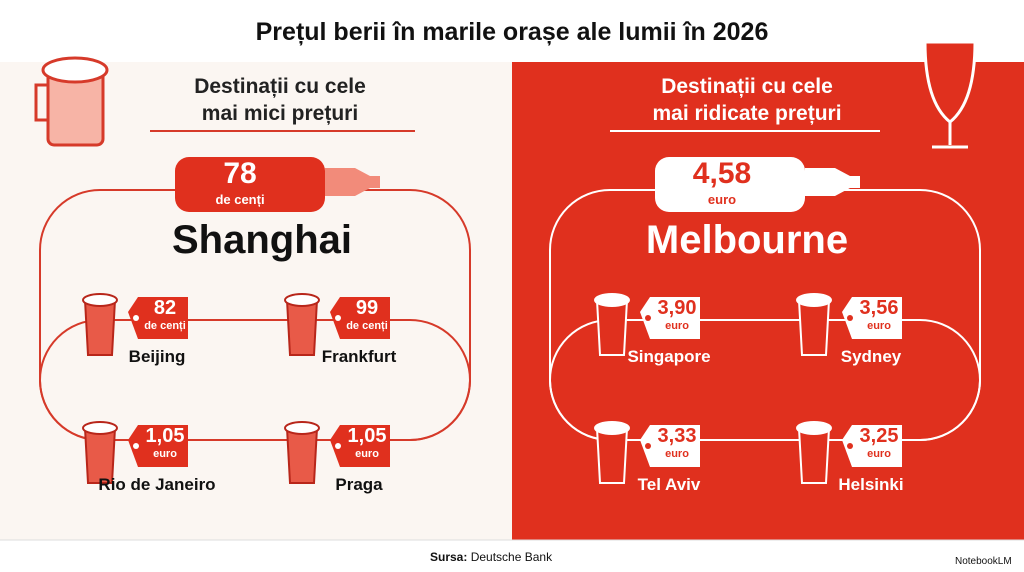 This screenshot has height=572, width=1024. Describe the element at coordinates (871, 356) in the screenshot. I see `city-name: Sydney` at that location.